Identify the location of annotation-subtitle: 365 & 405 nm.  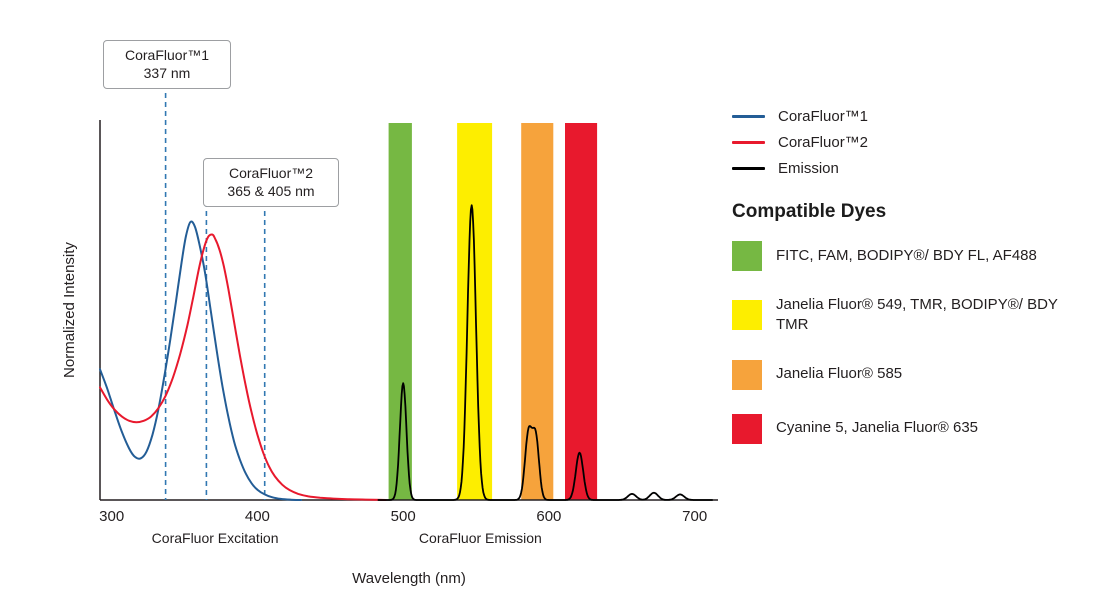
(271, 191).